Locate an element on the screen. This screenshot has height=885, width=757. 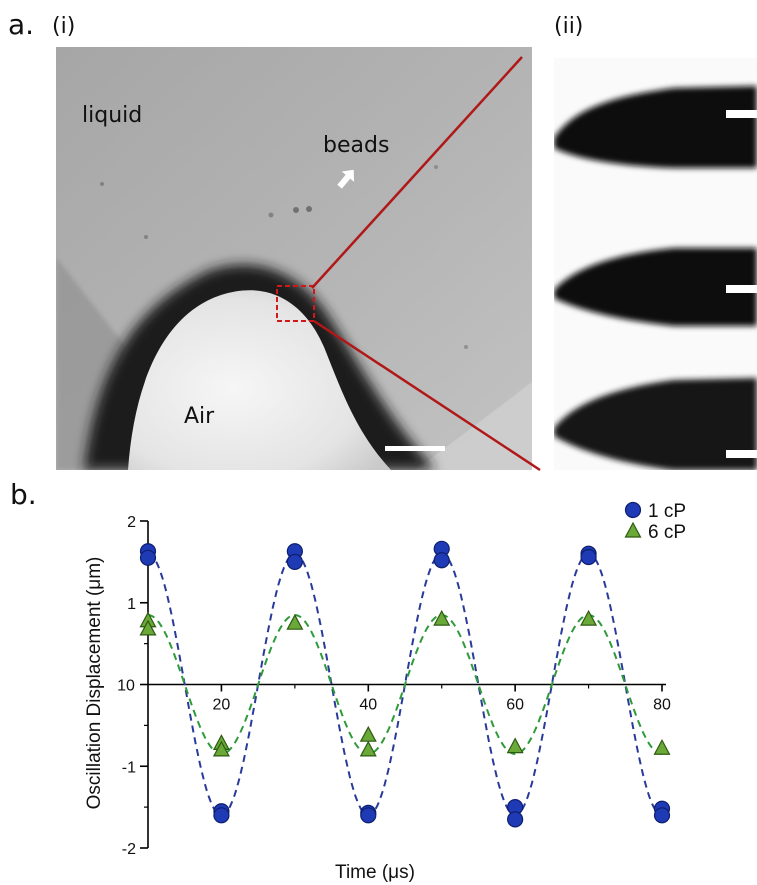
panel-a-letter: a. is located at coordinates (21, 24).